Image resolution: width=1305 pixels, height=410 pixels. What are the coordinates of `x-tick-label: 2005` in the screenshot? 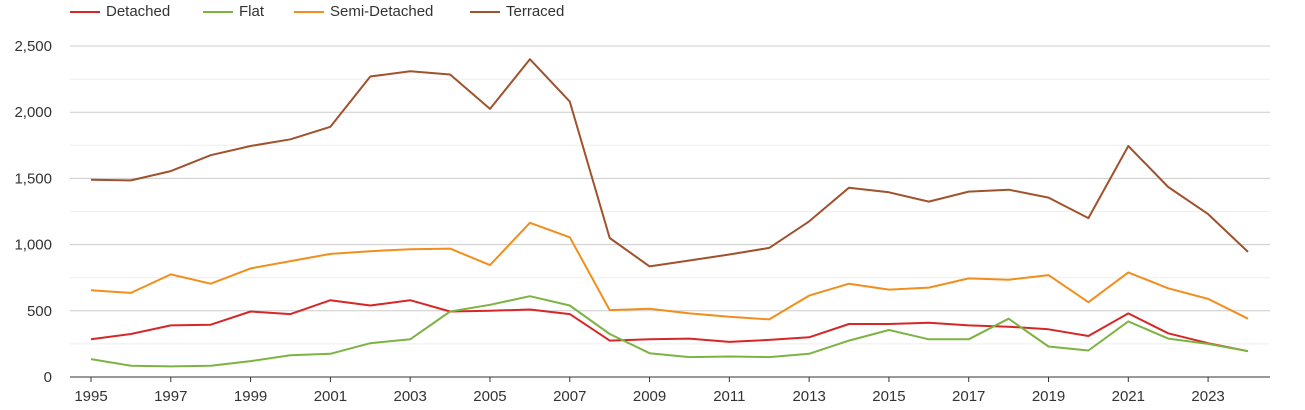 It's located at (489, 396).